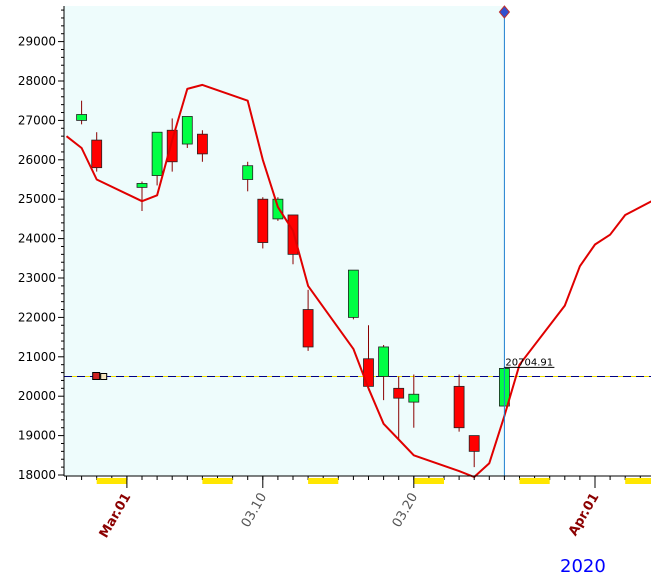 The height and width of the screenshot is (583, 651). Describe the element at coordinates (37, 42) in the screenshot. I see `y-tick-label: 29000` at that location.